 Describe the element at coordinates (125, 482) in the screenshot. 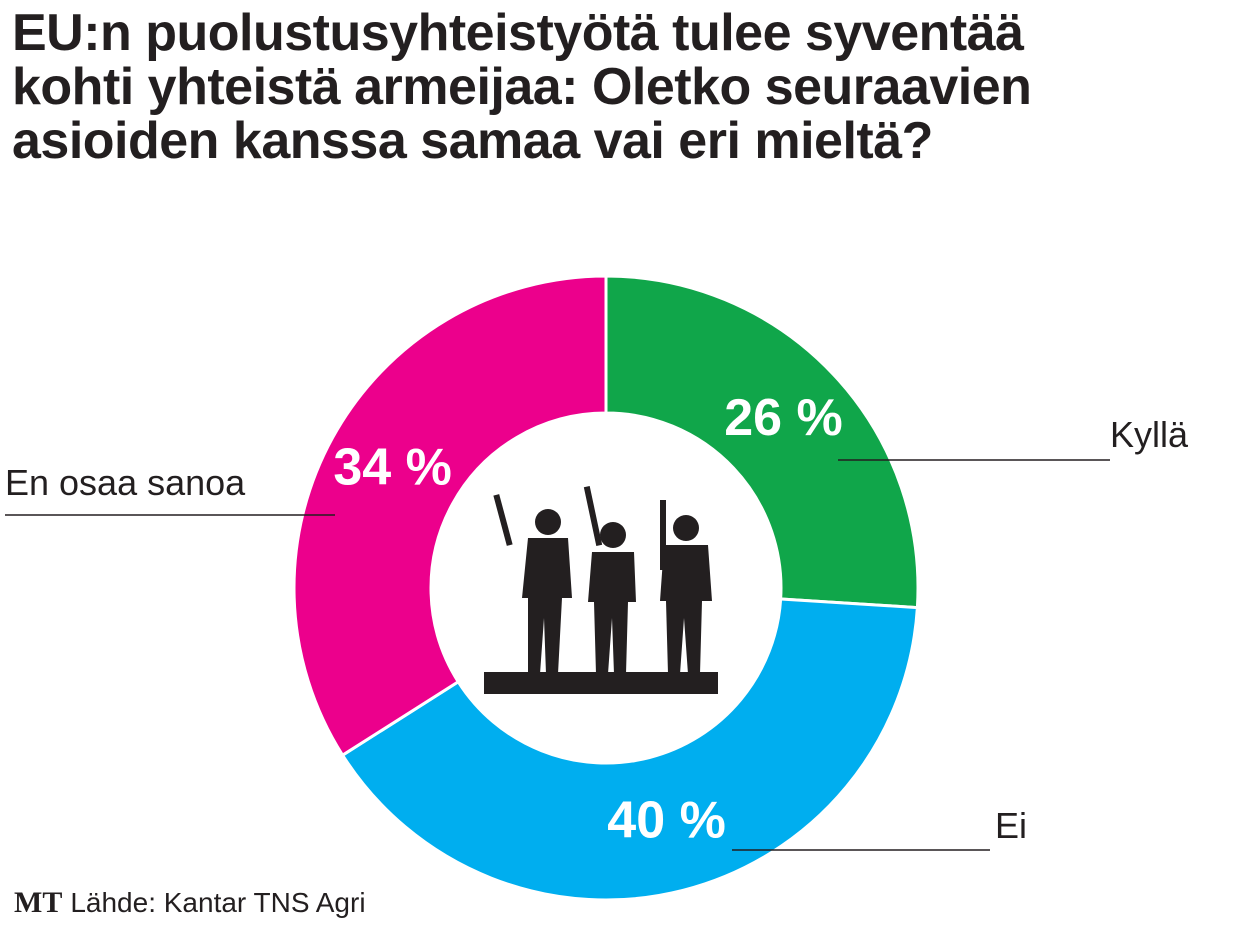

I see `category-label: En osaa sanoa` at that location.